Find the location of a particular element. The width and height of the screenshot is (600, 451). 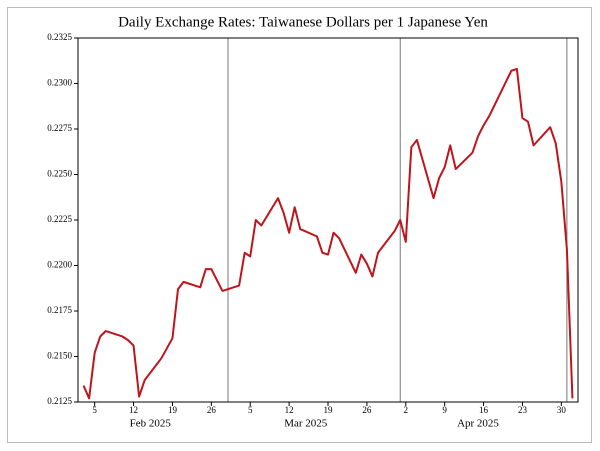

x-tick-label: 9 is located at coordinates (444, 410).